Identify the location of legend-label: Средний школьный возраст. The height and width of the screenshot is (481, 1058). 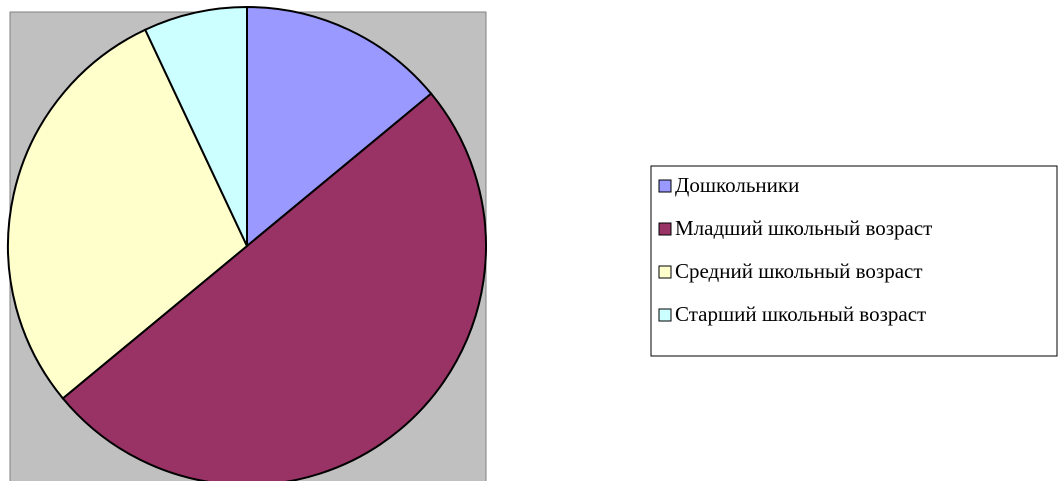
(799, 271).